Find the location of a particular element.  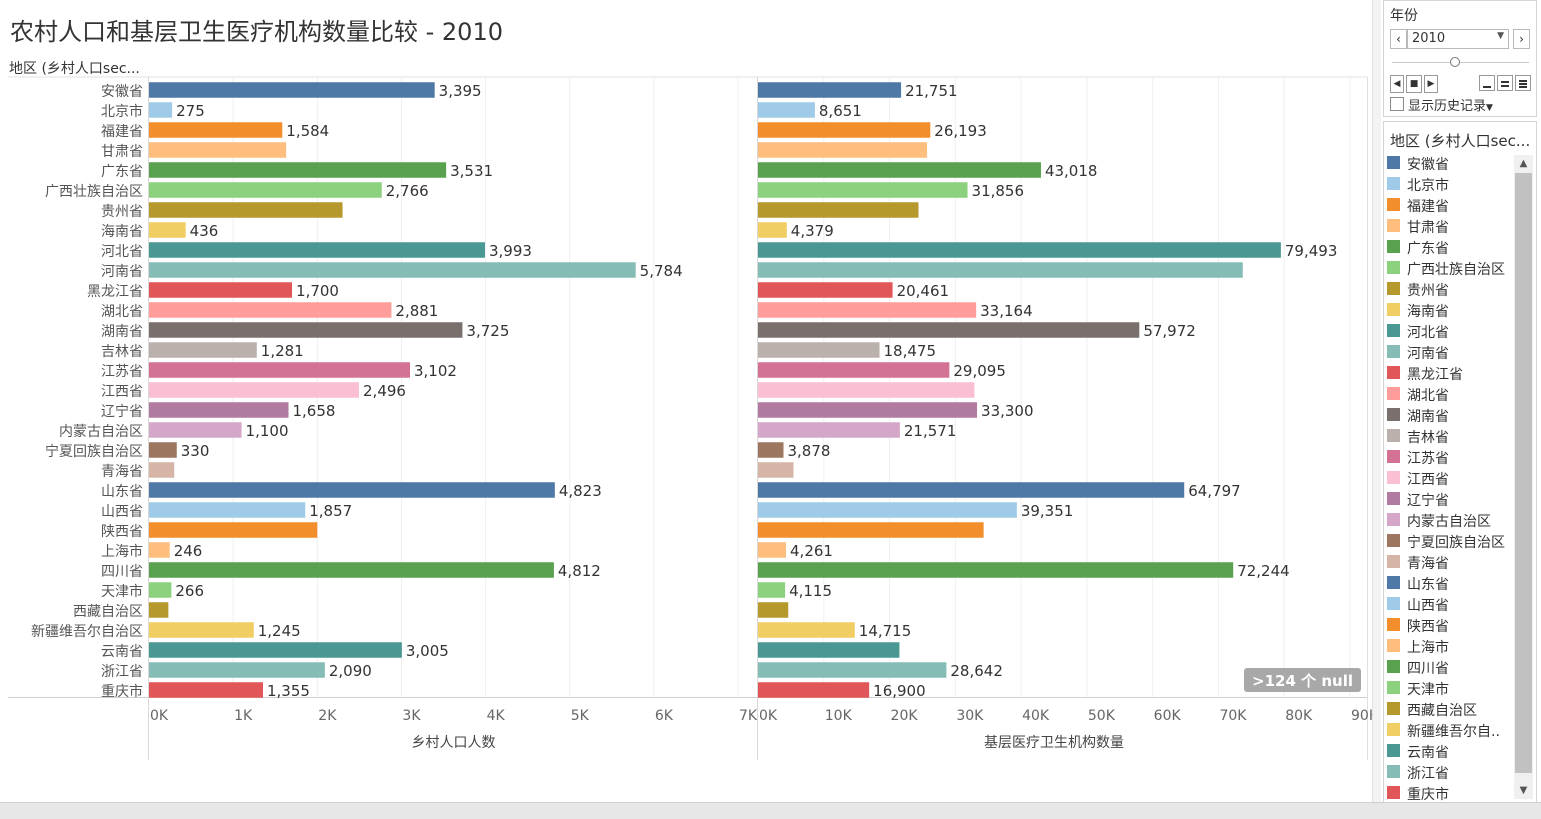

legend-item: 贵州省 is located at coordinates (1449, 289).